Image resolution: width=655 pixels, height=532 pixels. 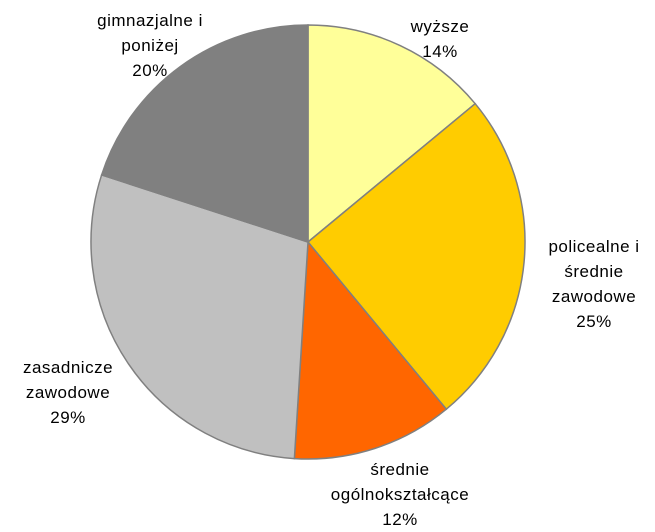 I want to click on value-label: 25%, so click(x=594, y=321).